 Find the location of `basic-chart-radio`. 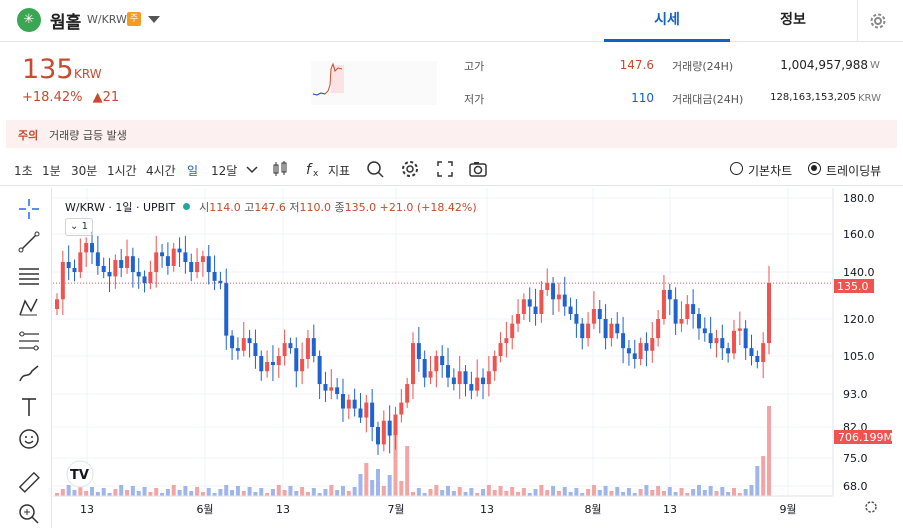

basic-chart-radio is located at coordinates (736, 168).